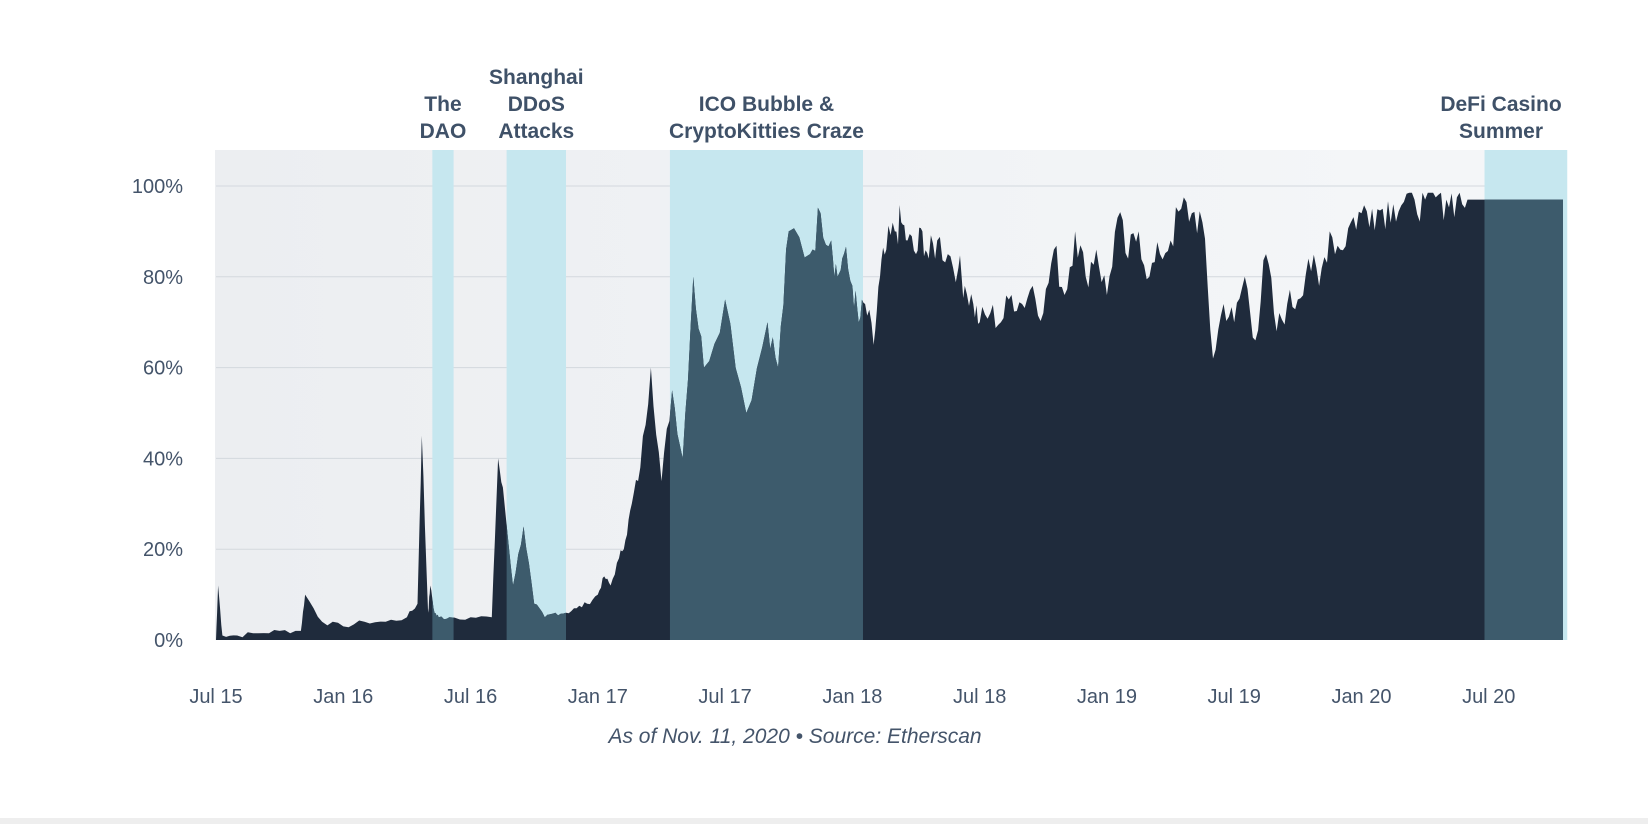 The width and height of the screenshot is (1648, 829). Describe the element at coordinates (1501, 131) in the screenshot. I see `event-label-line: Summer` at that location.